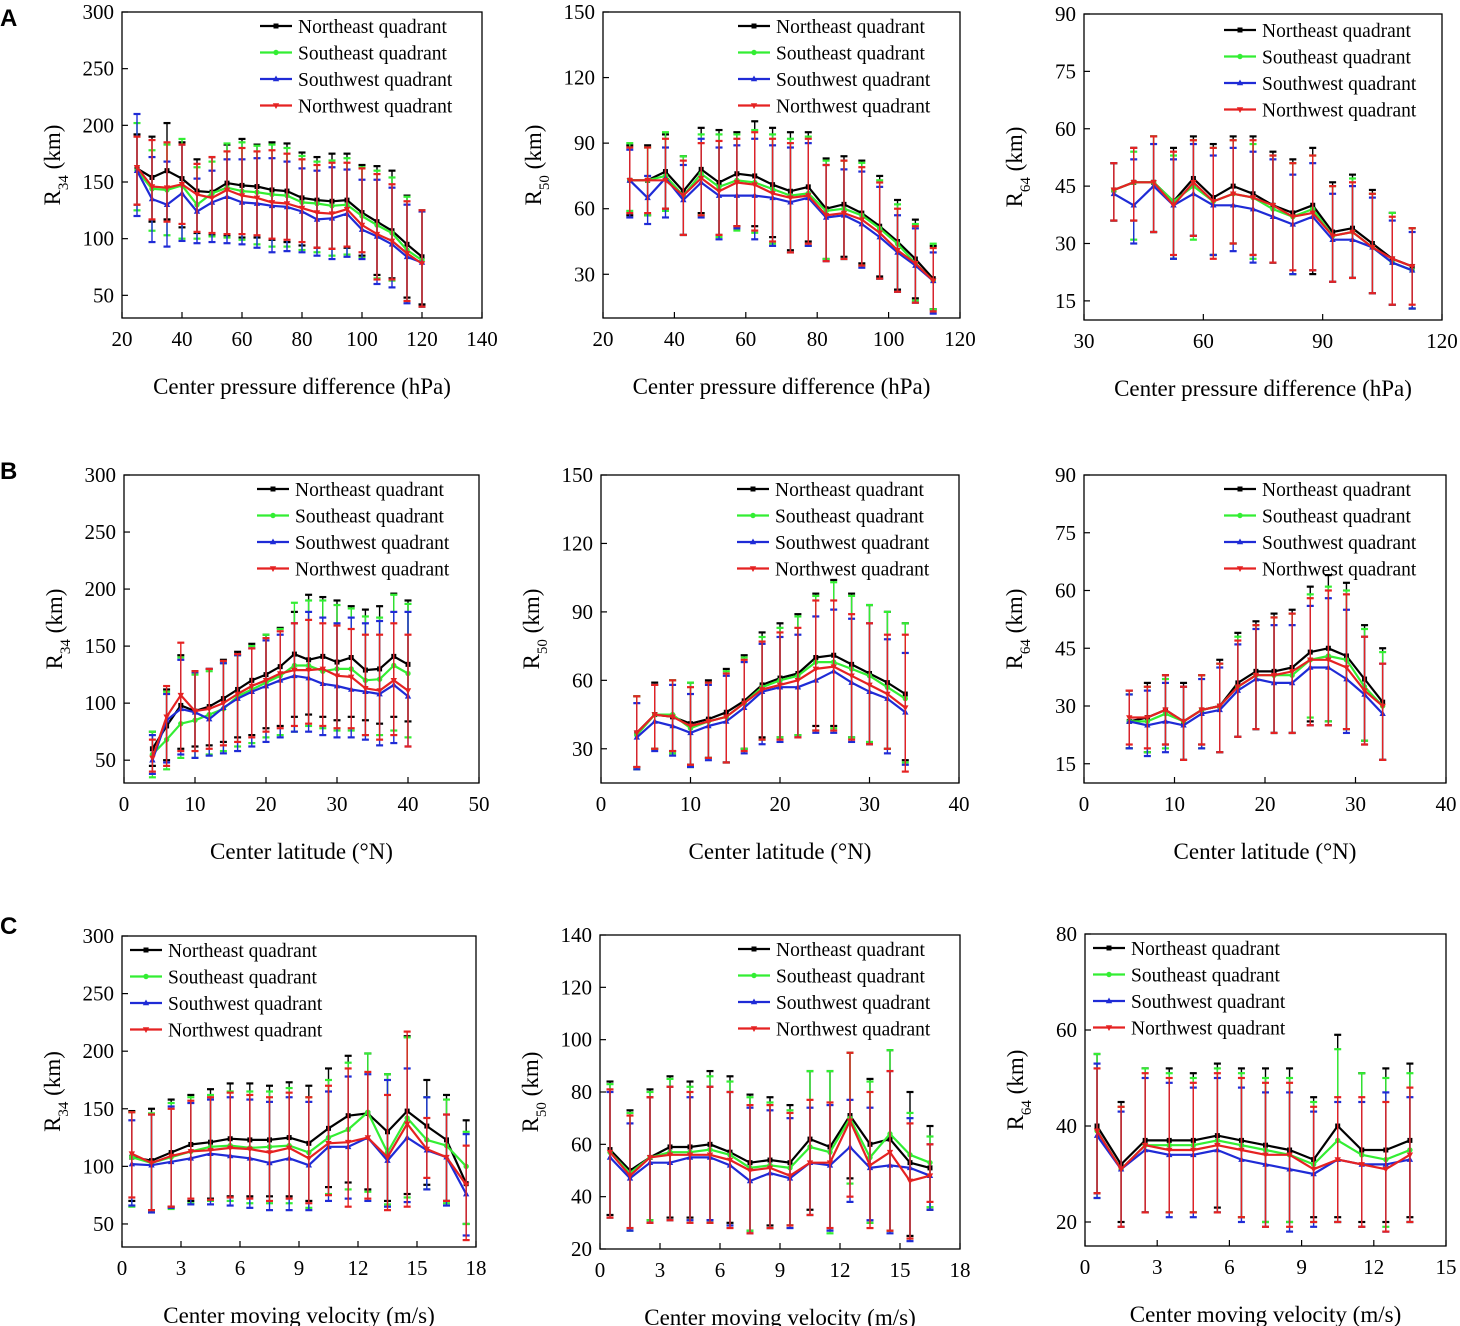 The width and height of the screenshot is (1460, 1326). Describe the element at coordinates (889, 339) in the screenshot. I see `x-tick-label: 100` at that location.